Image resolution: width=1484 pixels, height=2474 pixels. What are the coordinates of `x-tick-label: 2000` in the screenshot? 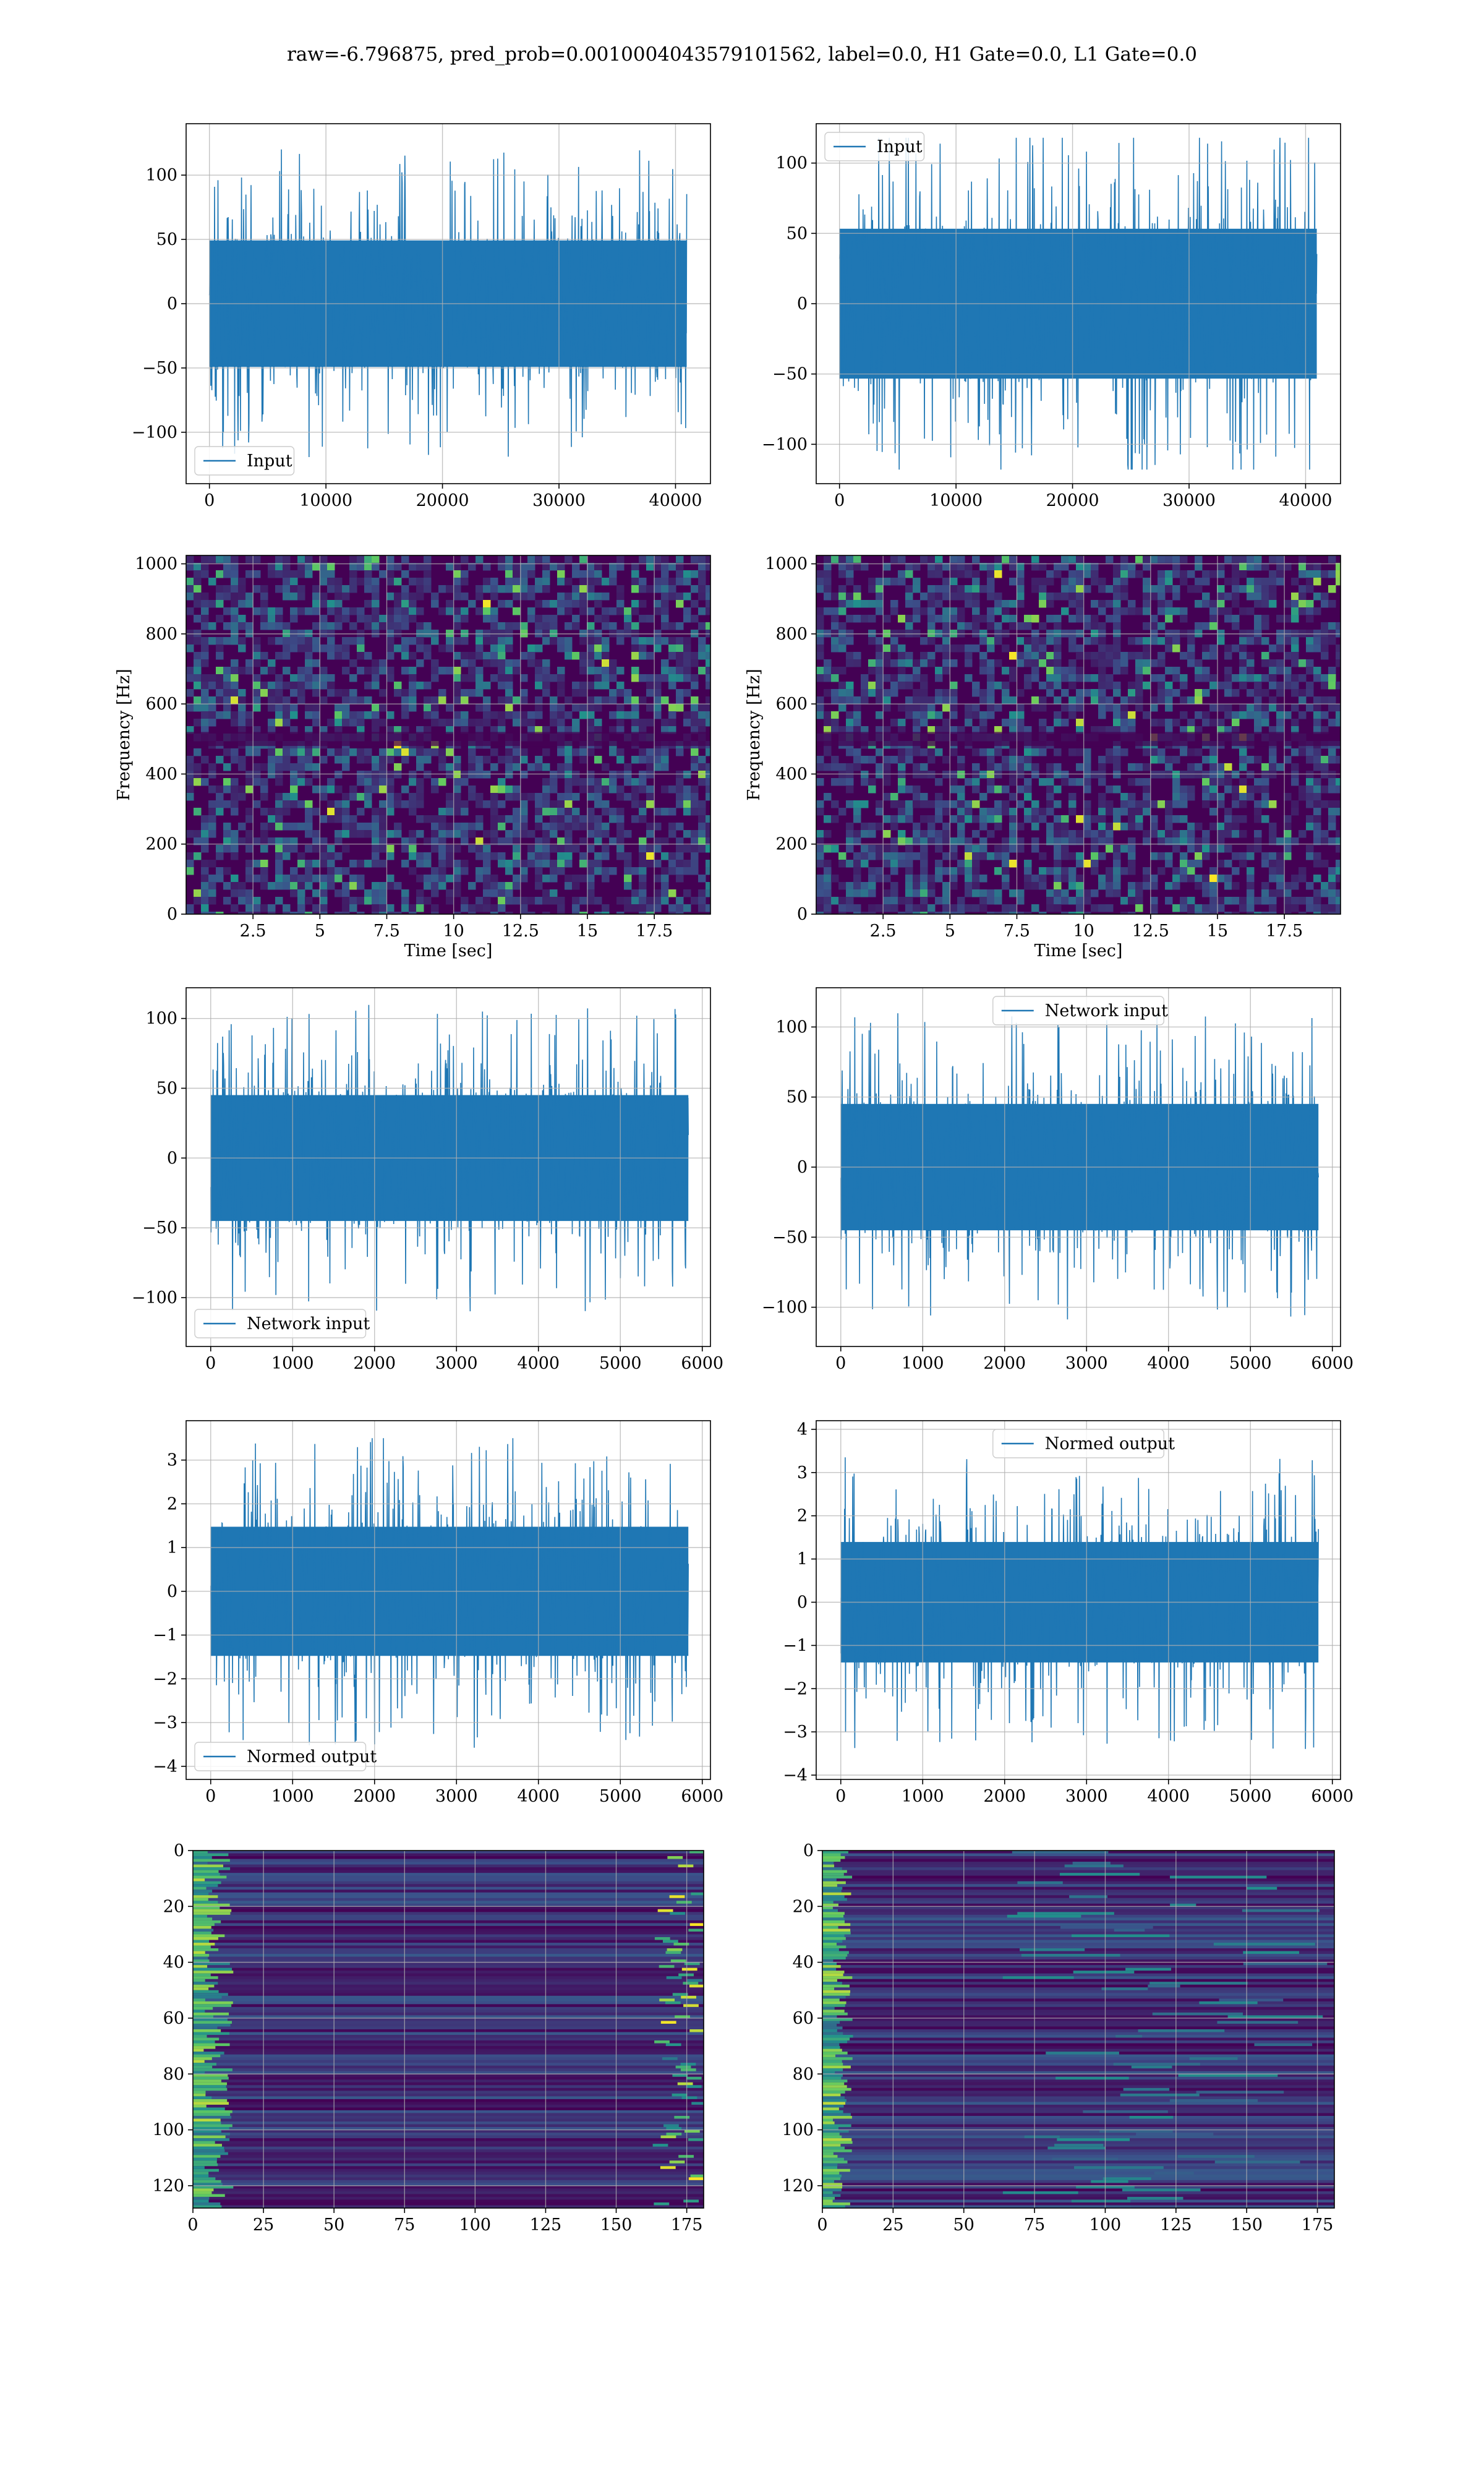 It's located at (1004, 1363).